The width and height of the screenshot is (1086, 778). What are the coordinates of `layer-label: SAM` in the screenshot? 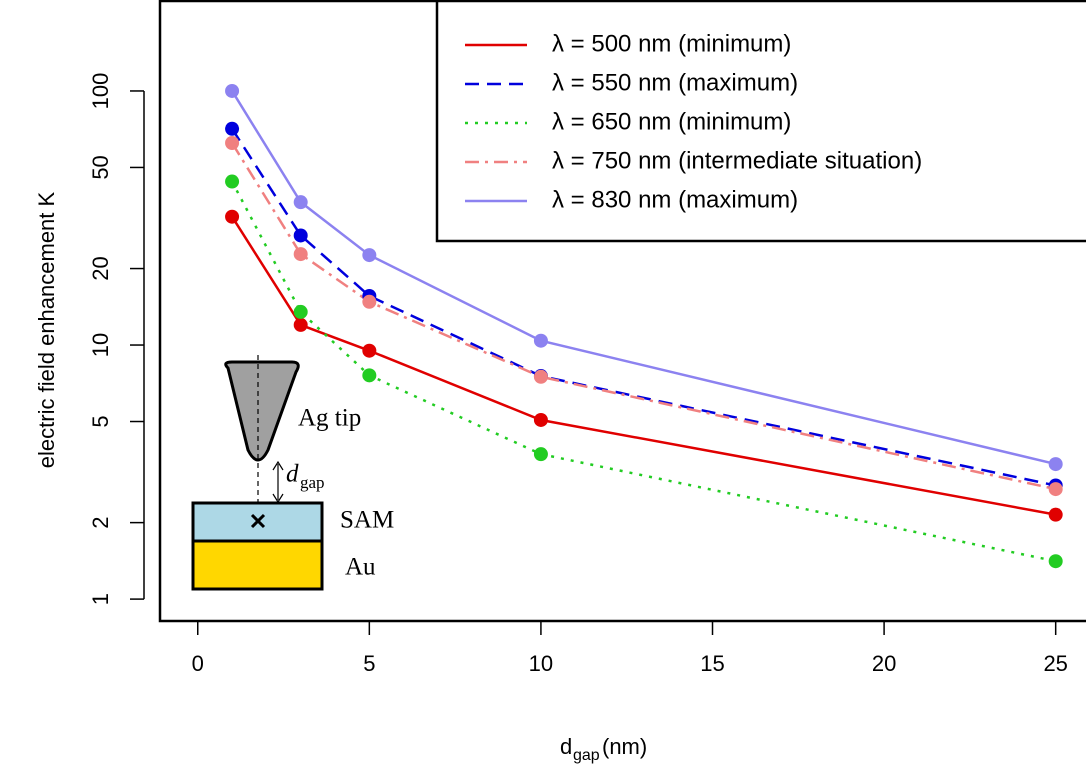 It's located at (367, 520).